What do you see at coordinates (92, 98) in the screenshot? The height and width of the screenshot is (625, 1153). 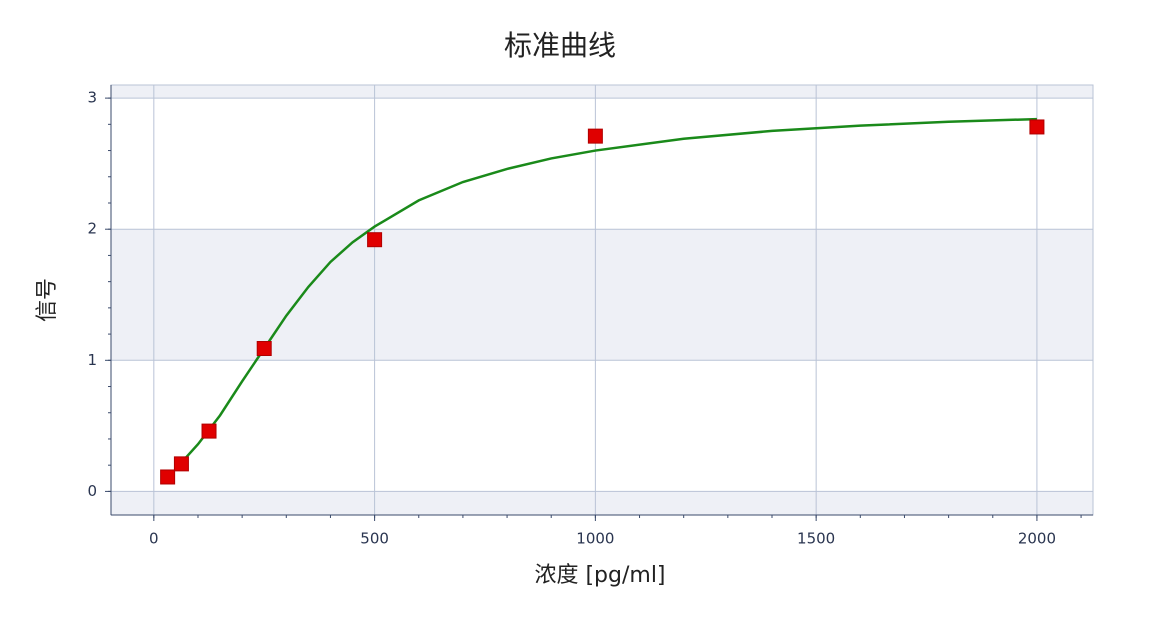 I see `y-tick-label: 3` at bounding box center [92, 98].